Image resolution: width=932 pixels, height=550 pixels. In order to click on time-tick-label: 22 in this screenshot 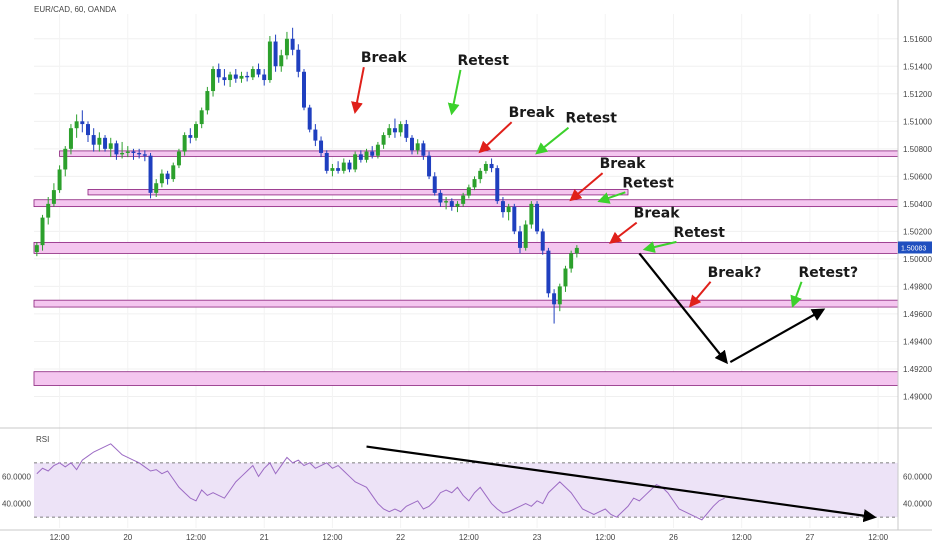, I will do `click(400, 537)`.